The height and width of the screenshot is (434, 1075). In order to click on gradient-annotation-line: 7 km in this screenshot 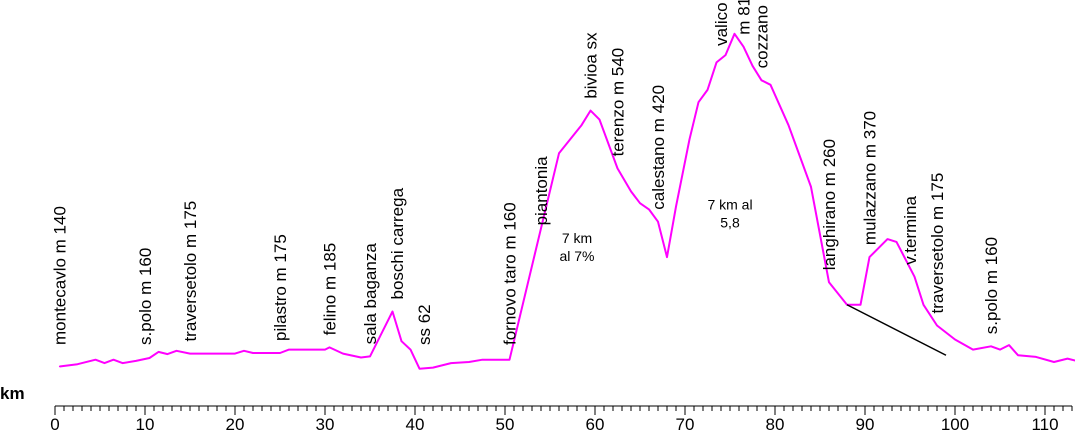, I will do `click(577, 238)`.